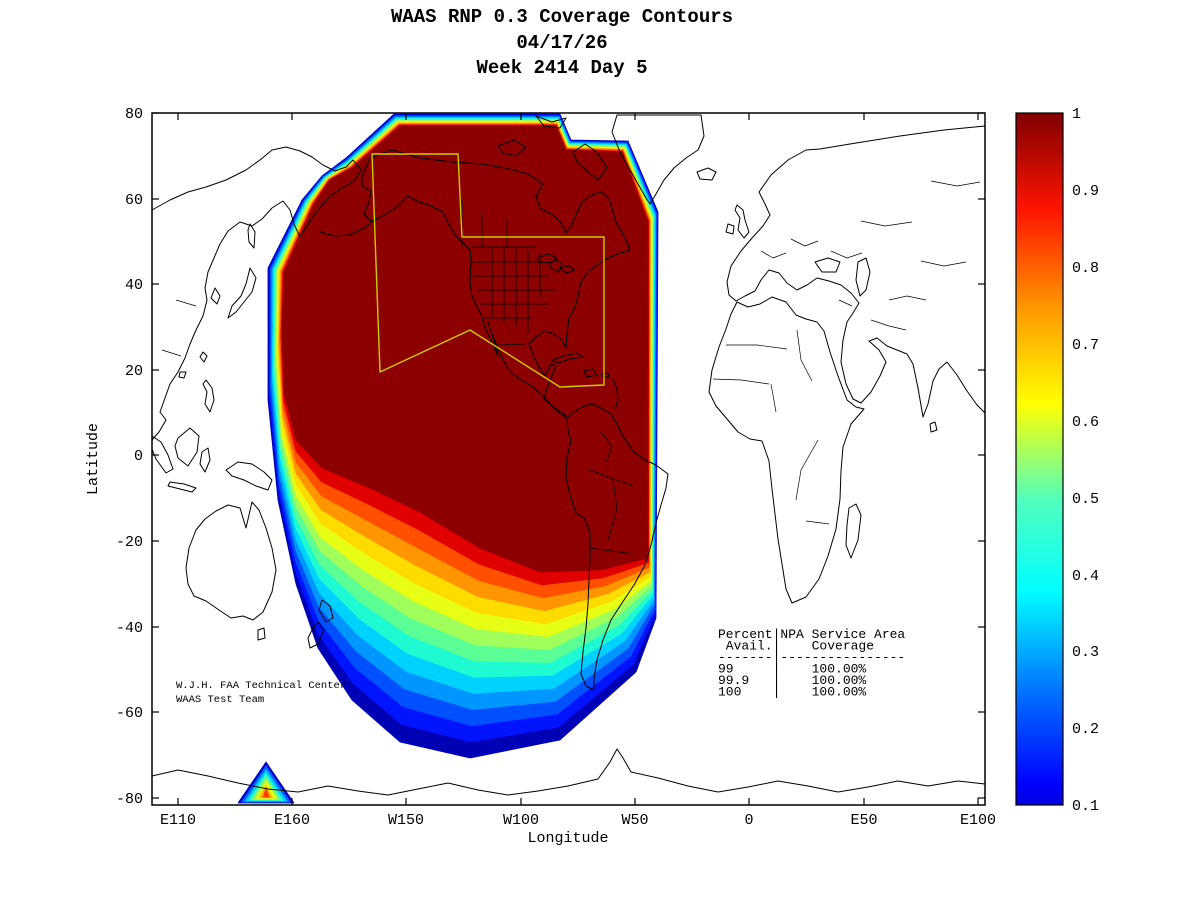  Describe the element at coordinates (792, 669) in the screenshot. I see `coverage-table-row-99: 99 | 100.00%` at that location.